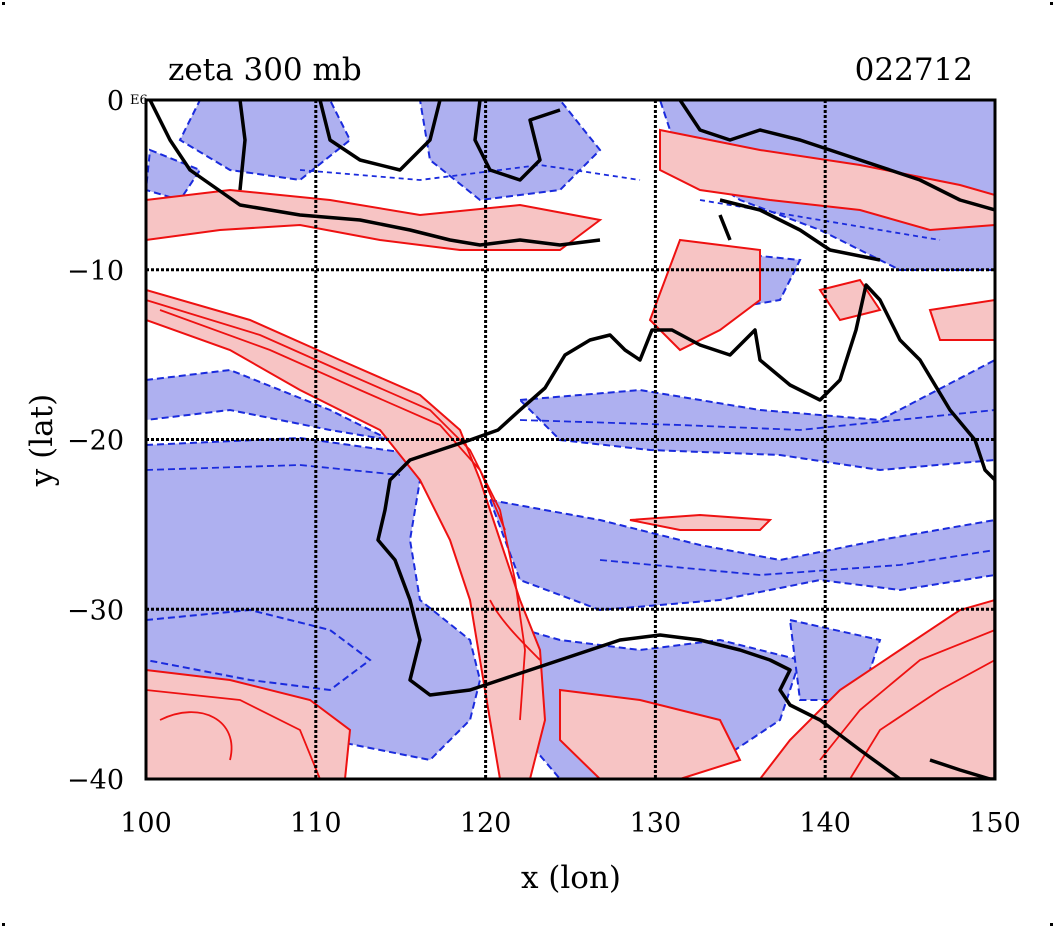 The image size is (1056, 929). What do you see at coordinates (995, 823) in the screenshot?
I see `x-tick-label: 150` at bounding box center [995, 823].